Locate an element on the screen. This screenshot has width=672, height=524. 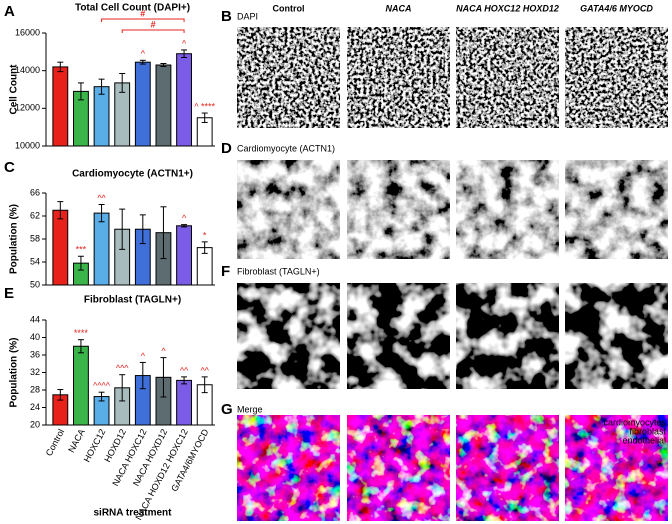
x-tick-label: NACA is located at coordinates (76, 440).